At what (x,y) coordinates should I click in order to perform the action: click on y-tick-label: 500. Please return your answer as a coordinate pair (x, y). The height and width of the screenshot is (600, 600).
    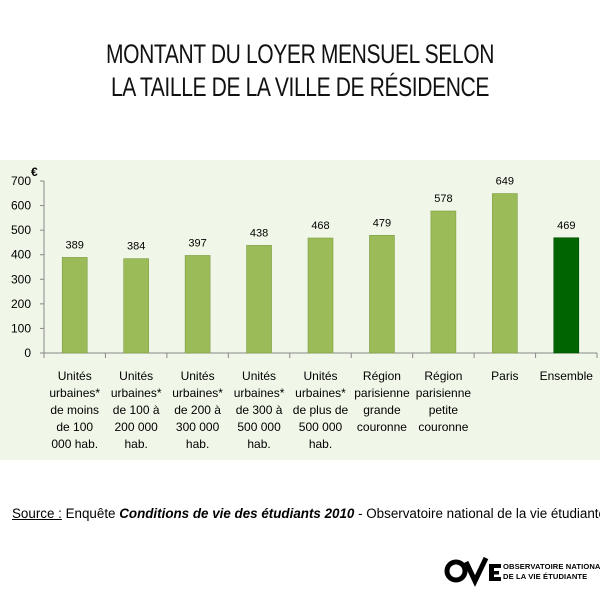
    Looking at the image, I should click on (21, 230).